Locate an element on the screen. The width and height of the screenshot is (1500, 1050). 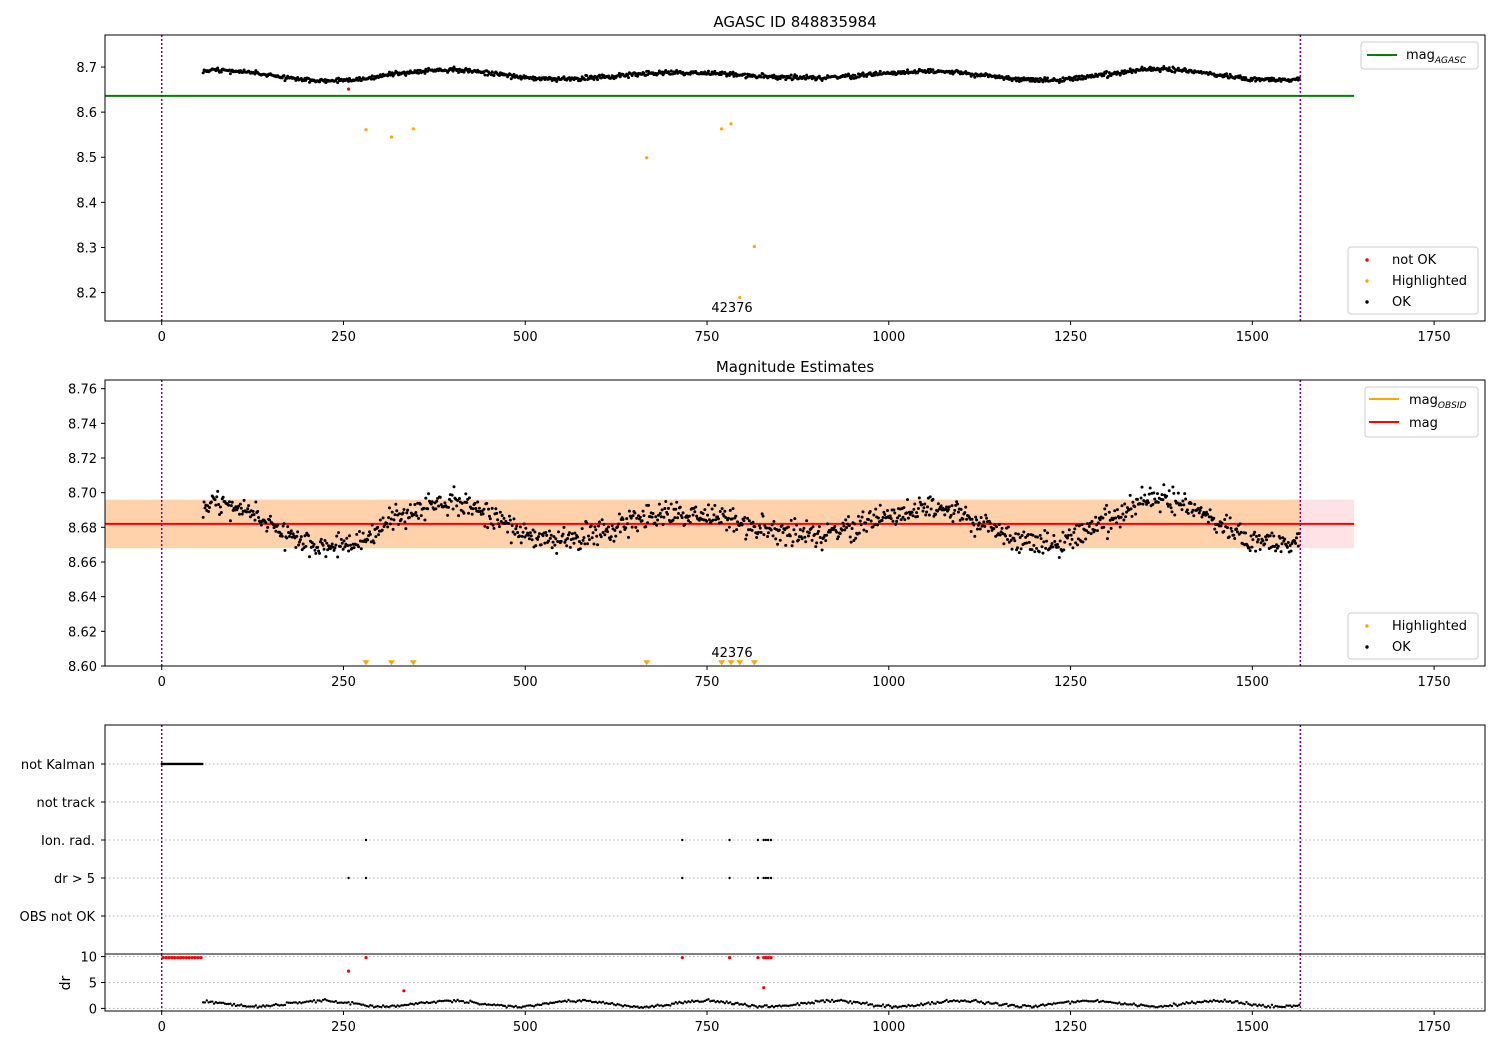
x-tick-label: 1000 is located at coordinates (888, 337).